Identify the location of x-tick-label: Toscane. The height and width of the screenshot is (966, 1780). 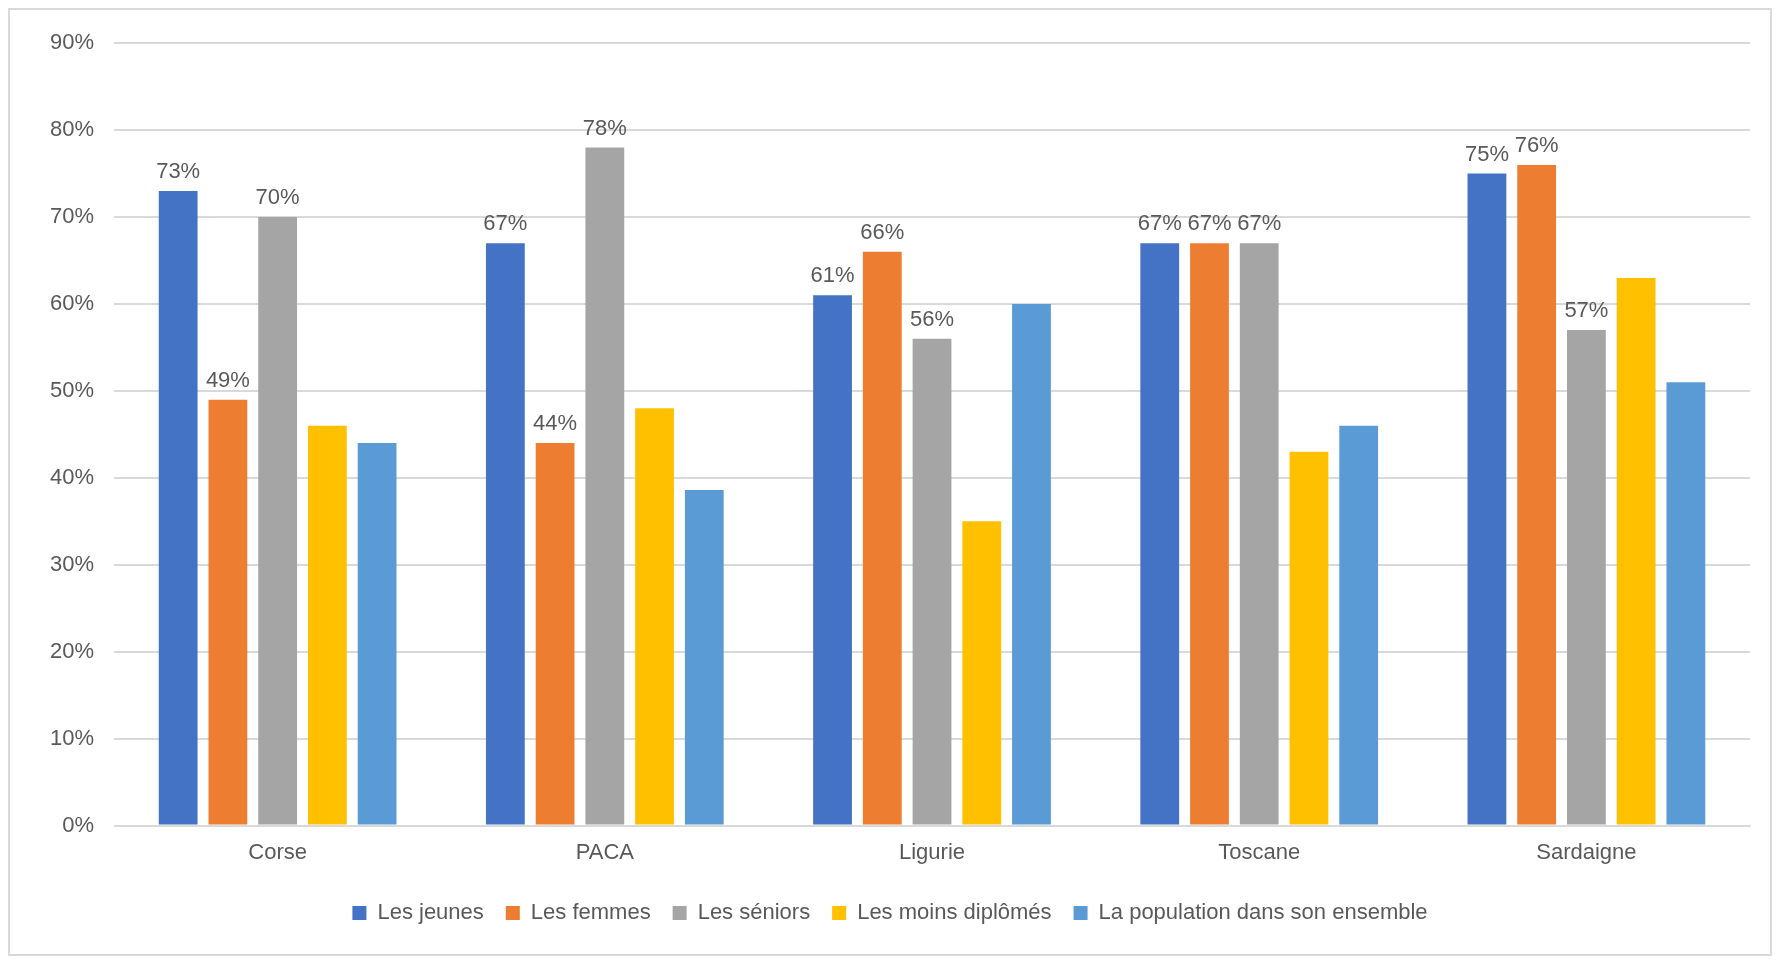
(1259, 851).